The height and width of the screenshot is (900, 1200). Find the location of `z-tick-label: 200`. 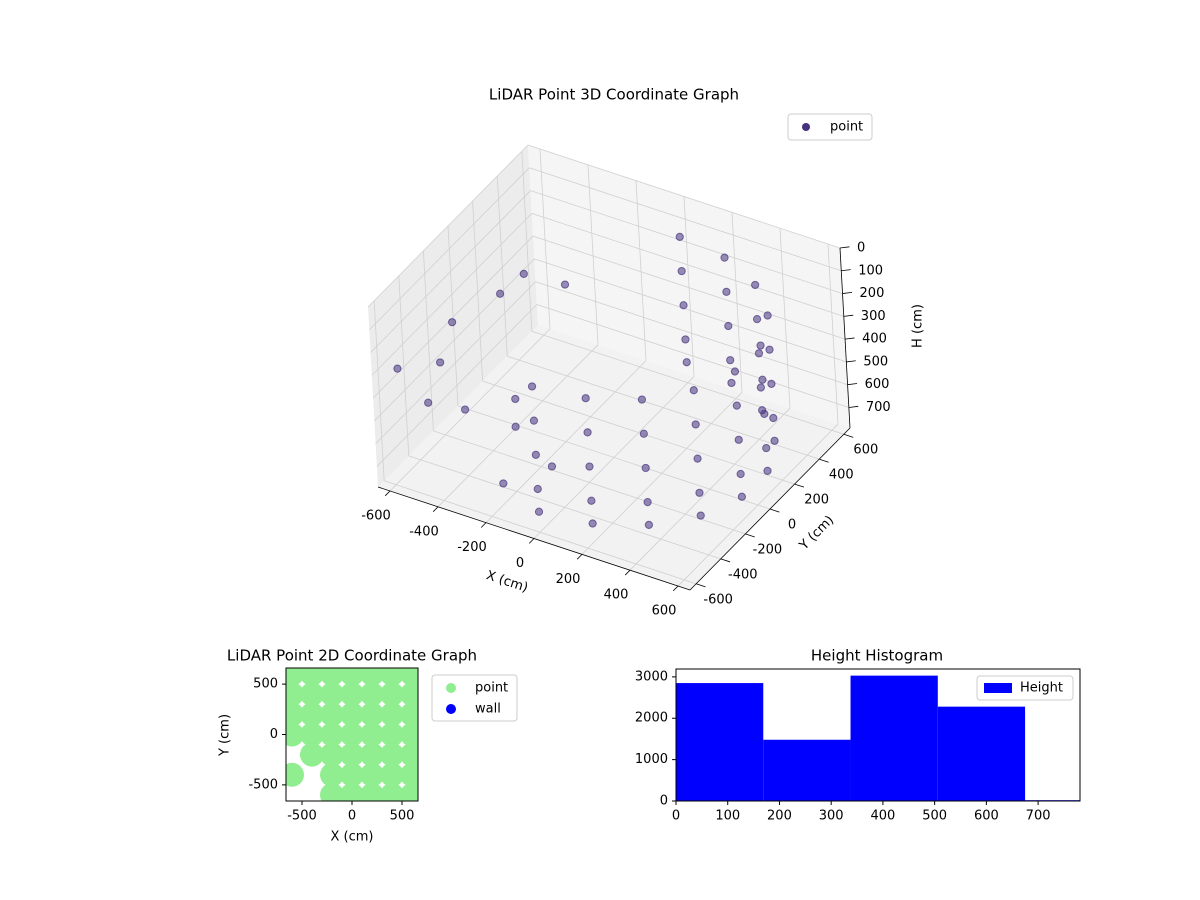

z-tick-label: 200 is located at coordinates (872, 293).